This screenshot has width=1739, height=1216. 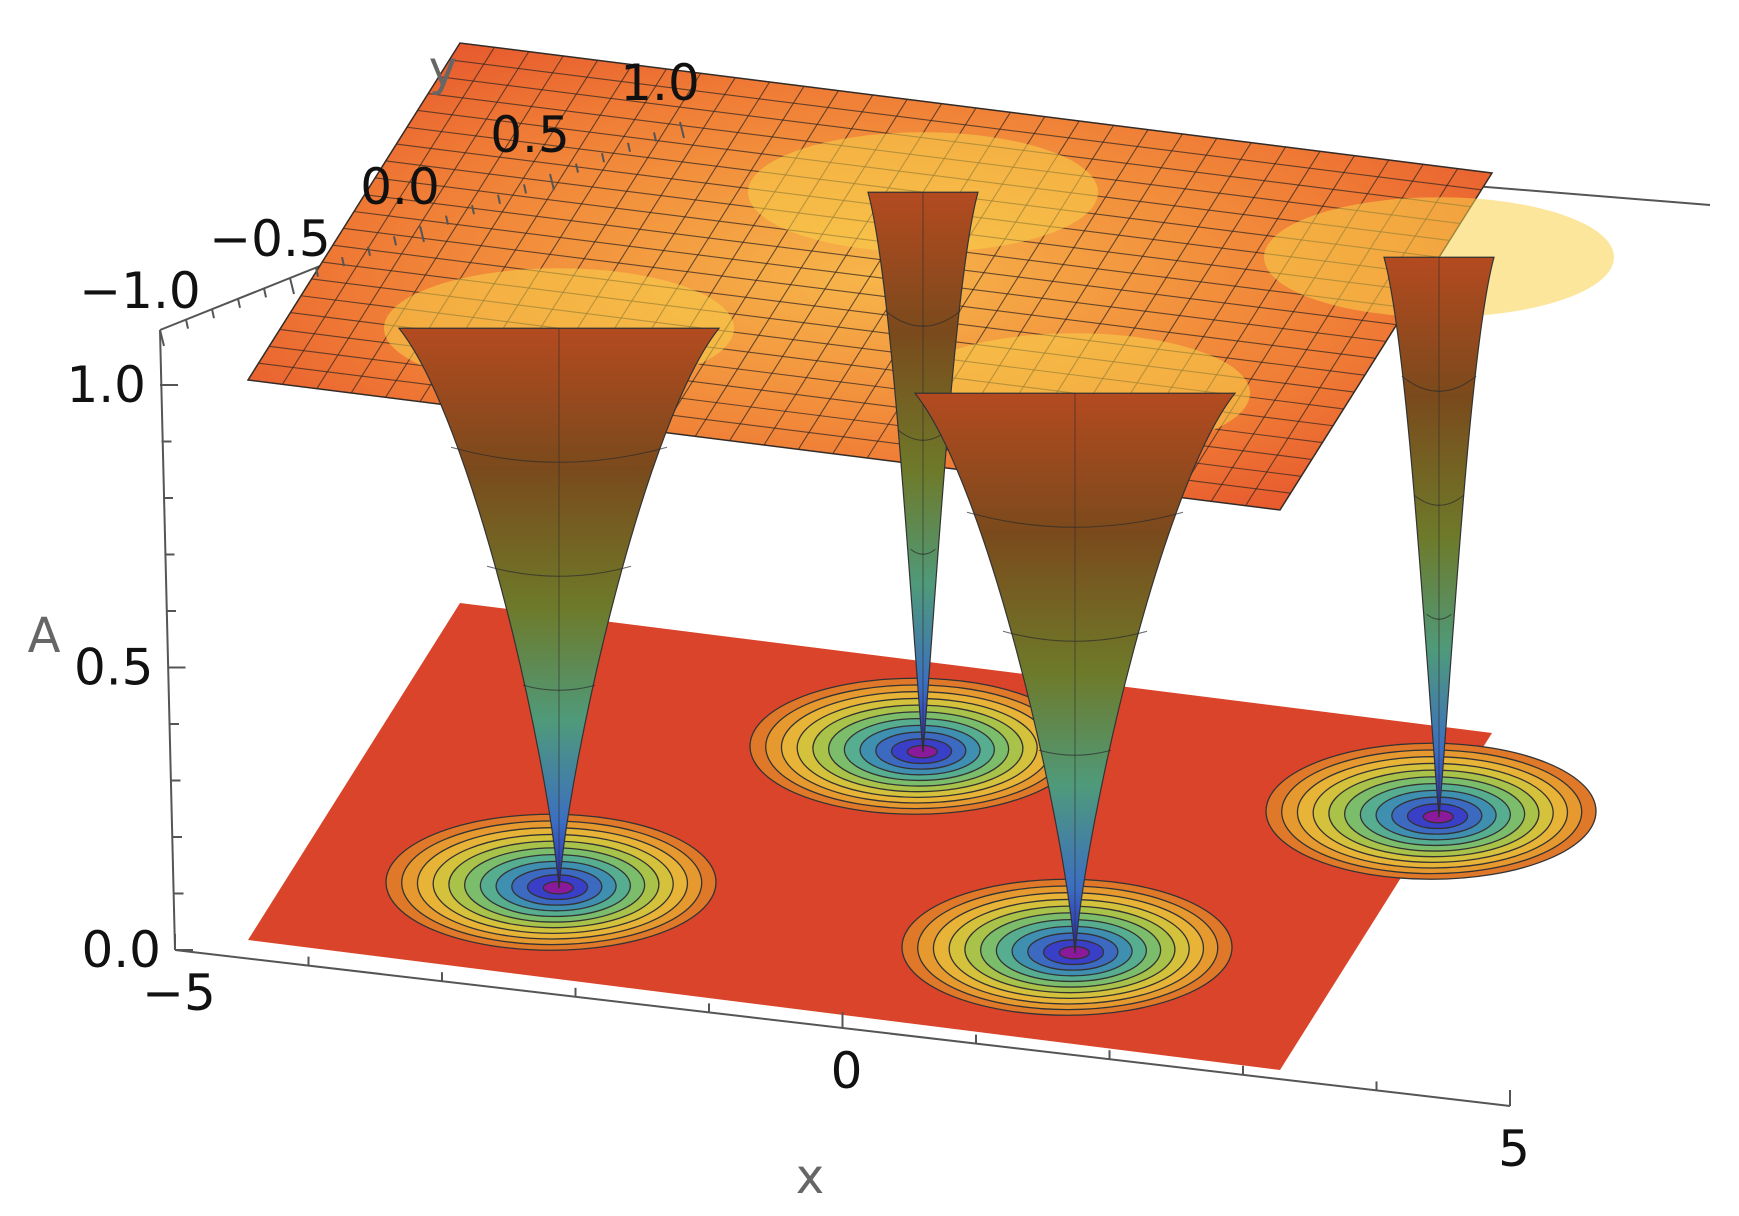 I want to click on z-tick-label: 1.0, so click(x=106, y=385).